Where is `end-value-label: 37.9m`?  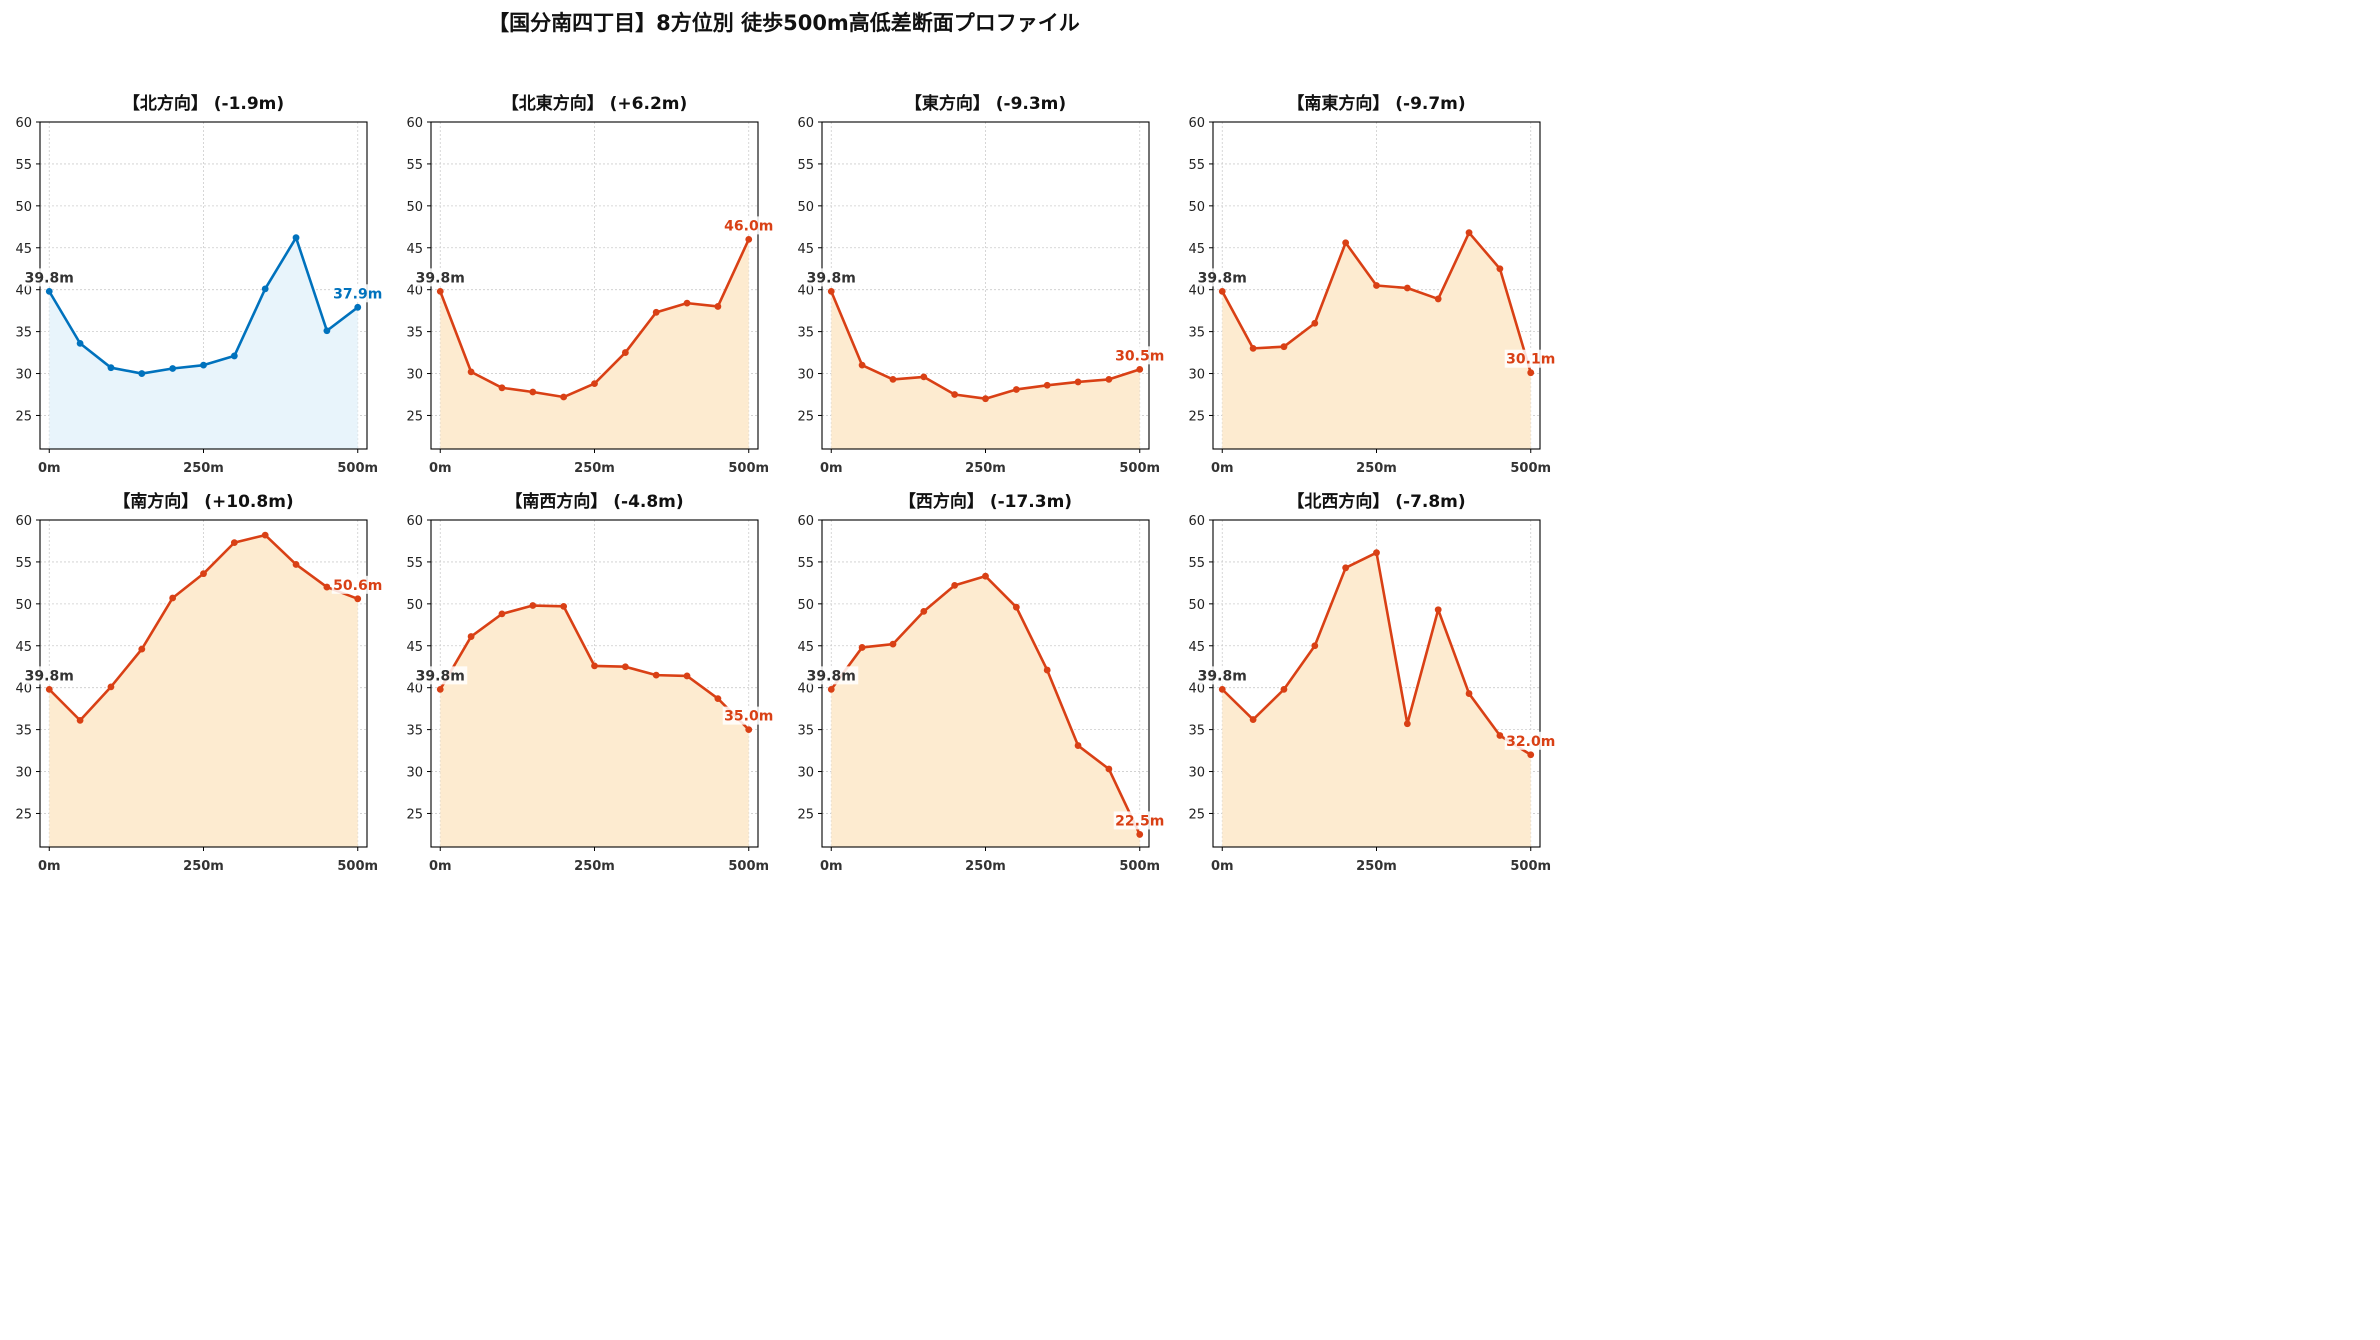
end-value-label: 37.9m is located at coordinates (357, 294).